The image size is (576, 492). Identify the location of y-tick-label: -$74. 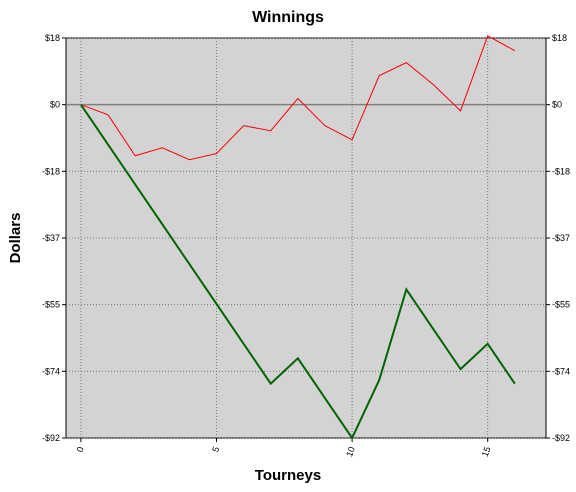
(51, 371).